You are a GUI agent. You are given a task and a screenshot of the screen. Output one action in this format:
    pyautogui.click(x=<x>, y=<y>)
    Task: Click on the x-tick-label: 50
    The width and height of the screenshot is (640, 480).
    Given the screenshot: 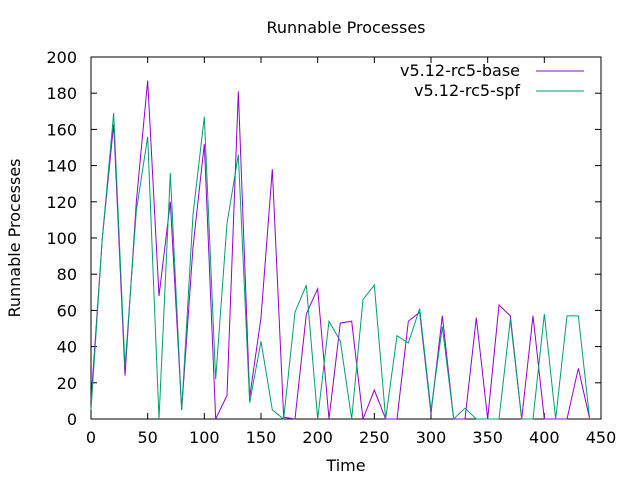 What is the action you would take?
    pyautogui.click(x=147, y=437)
    